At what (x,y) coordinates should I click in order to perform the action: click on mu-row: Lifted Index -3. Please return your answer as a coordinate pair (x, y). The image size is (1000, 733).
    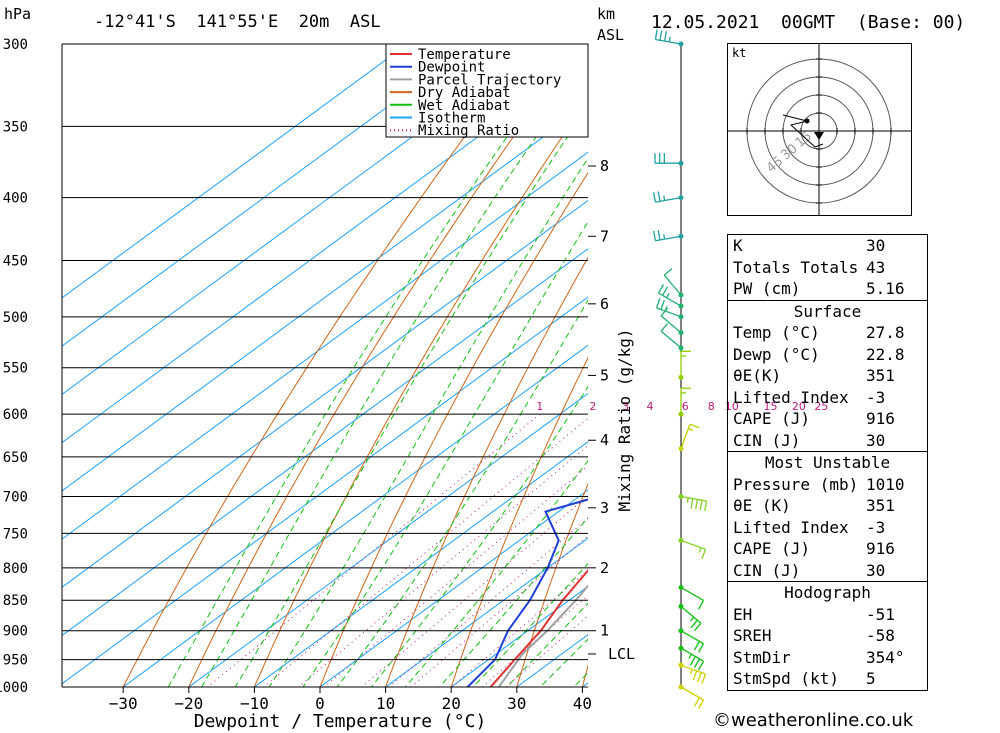
    Looking at the image, I should click on (827, 528).